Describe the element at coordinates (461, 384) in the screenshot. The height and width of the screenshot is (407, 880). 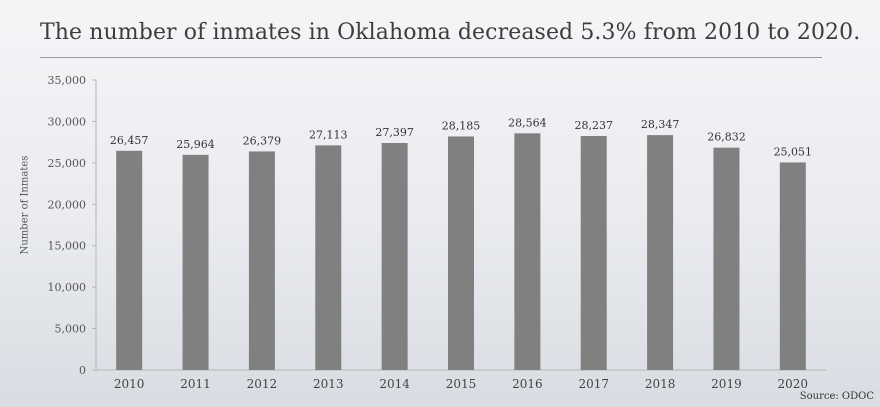
I see `x-tick-label: 2015` at that location.